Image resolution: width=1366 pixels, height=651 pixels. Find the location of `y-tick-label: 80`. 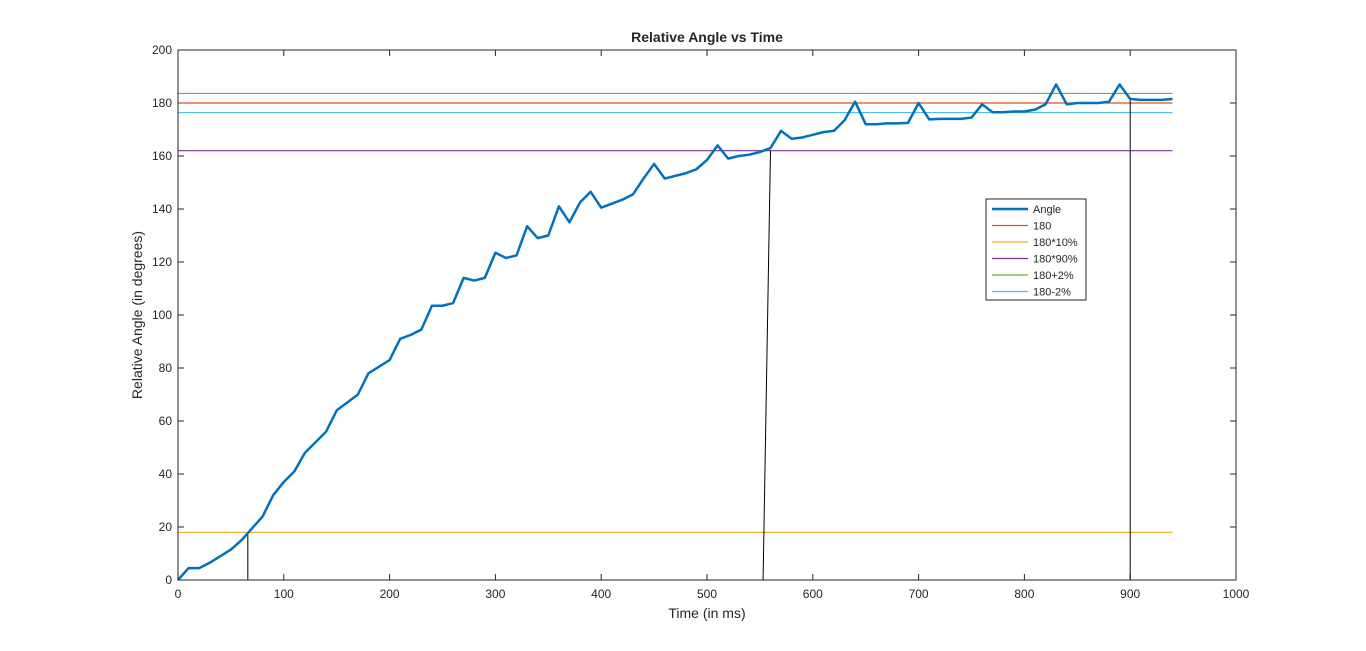

y-tick-label: 80 is located at coordinates (166, 368).